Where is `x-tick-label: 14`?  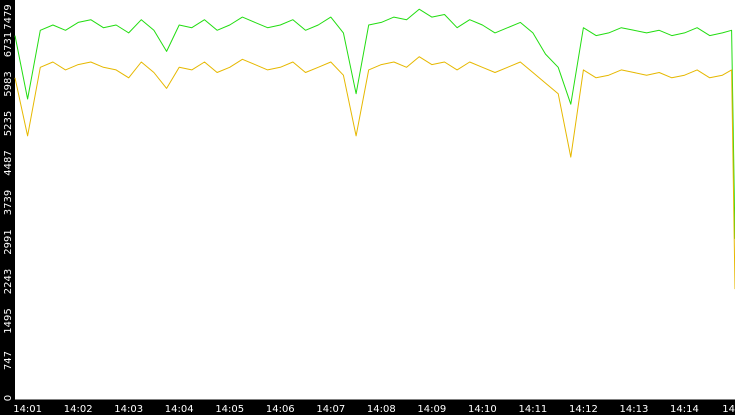
x-tick-label: 14 is located at coordinates (728, 409).